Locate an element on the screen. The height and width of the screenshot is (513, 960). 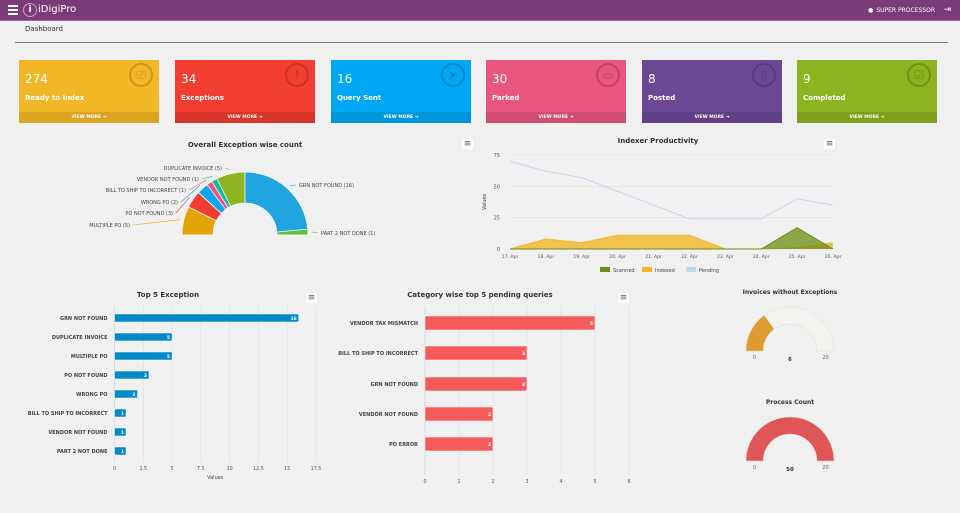
stat-label: Query Sent is located at coordinates (359, 98).